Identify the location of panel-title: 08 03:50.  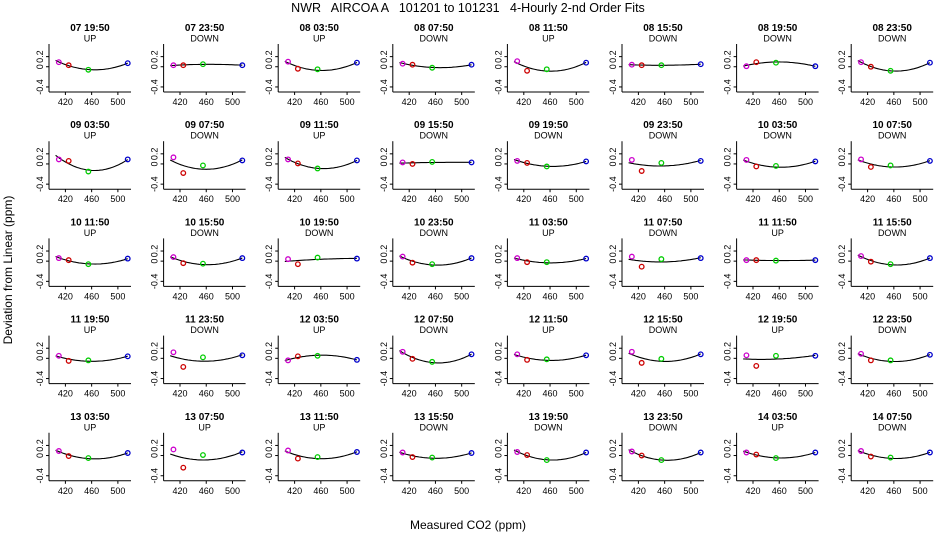
(319, 28).